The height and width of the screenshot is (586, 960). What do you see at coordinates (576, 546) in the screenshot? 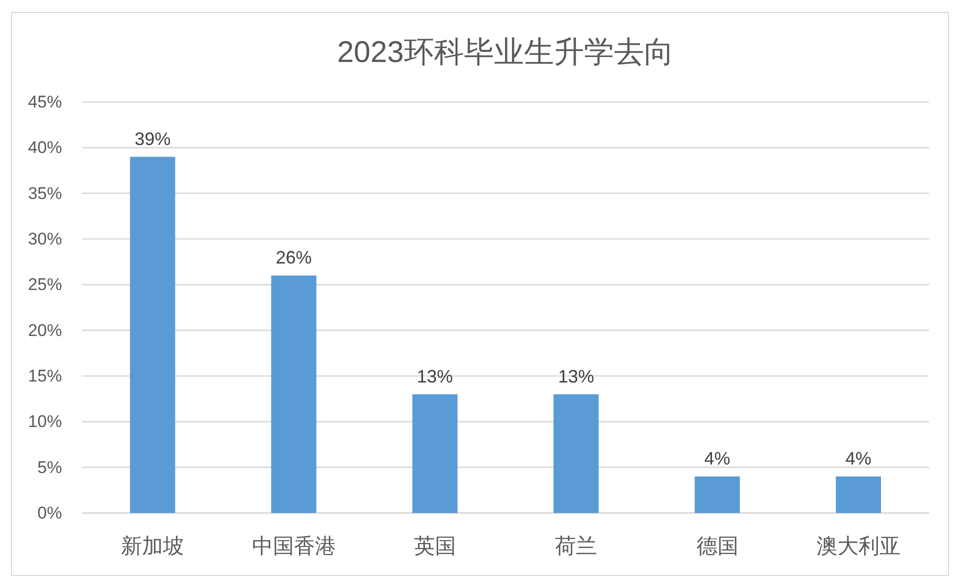
I see `x-tick-label: 荷兰` at bounding box center [576, 546].